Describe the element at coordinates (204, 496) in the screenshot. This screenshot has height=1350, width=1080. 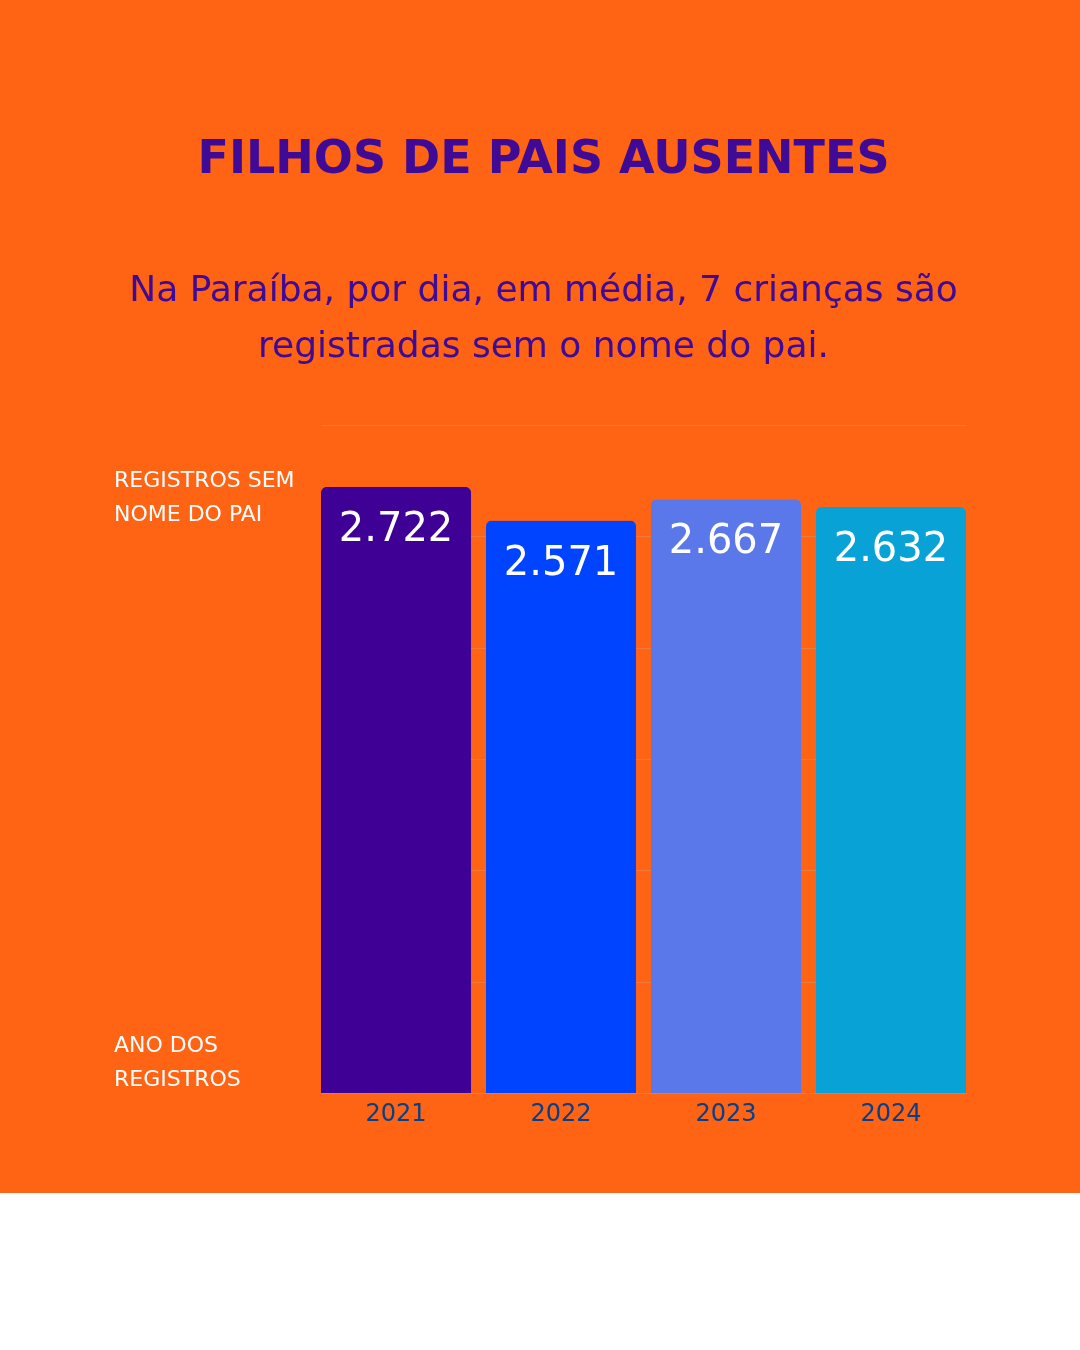
I see `text: REGISTROS SEM NOME DO PAI` at that location.